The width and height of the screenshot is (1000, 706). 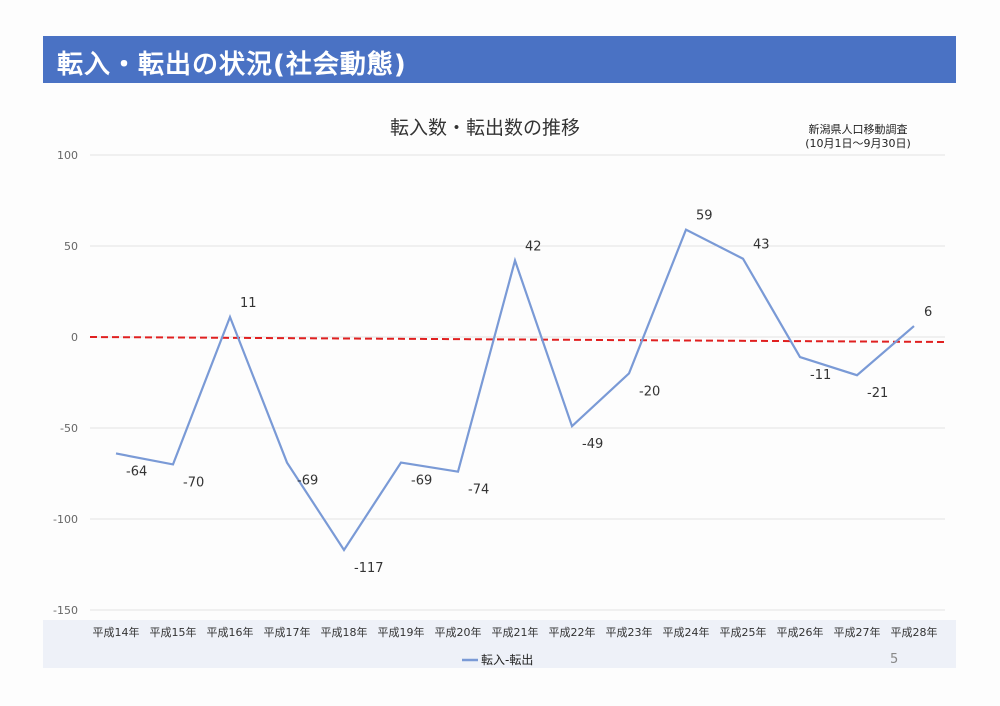 I want to click on data-label: 11, so click(x=248, y=303).